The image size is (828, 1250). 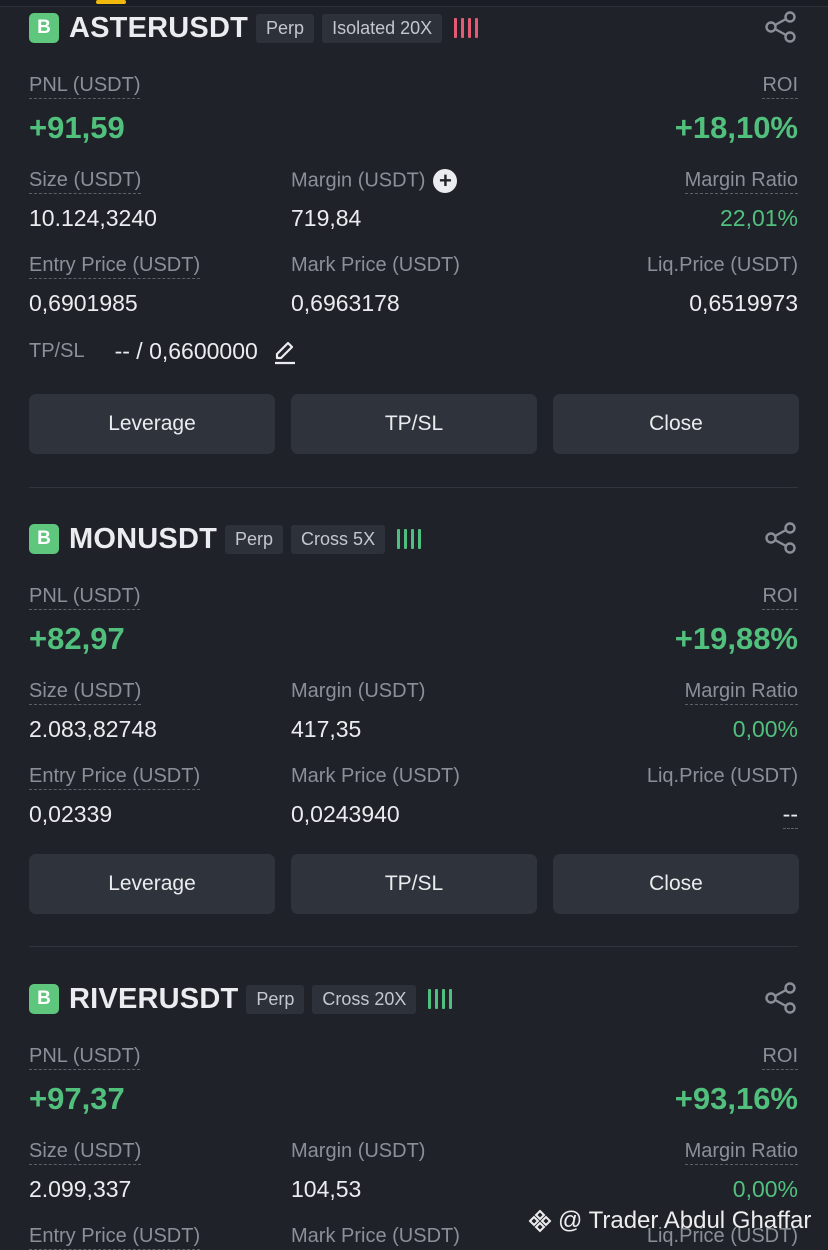 I want to click on symbol-title: RIVERUSDT, so click(x=154, y=998).